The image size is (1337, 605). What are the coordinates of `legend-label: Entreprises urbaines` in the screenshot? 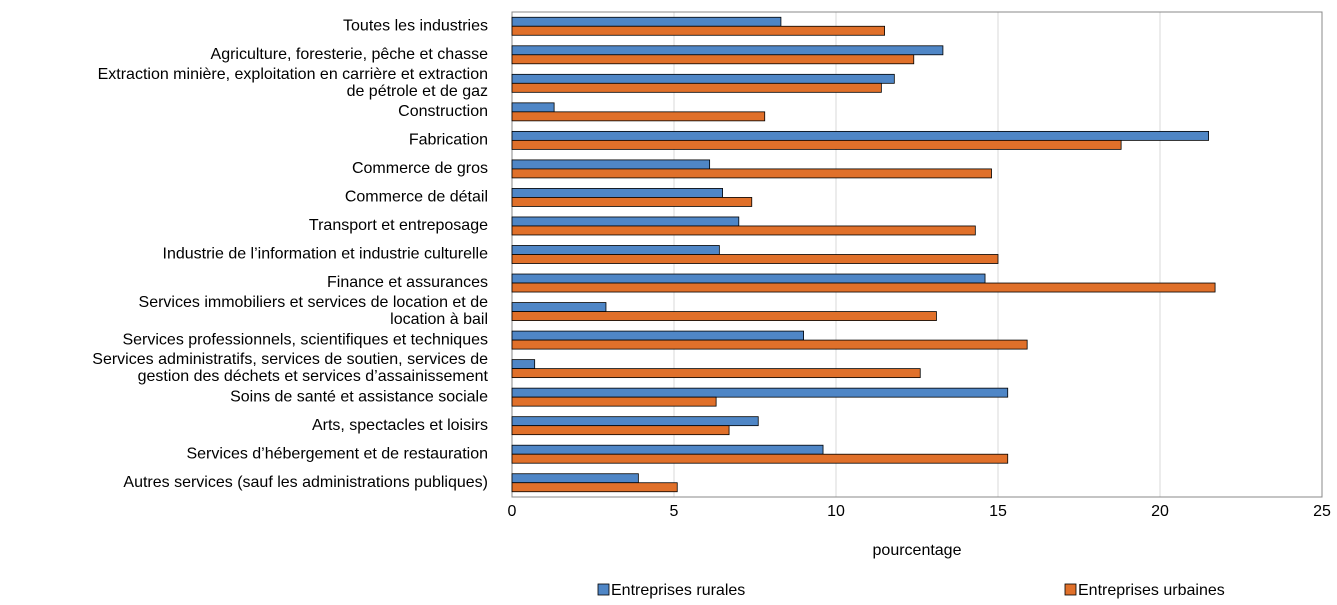 It's located at (1151, 590).